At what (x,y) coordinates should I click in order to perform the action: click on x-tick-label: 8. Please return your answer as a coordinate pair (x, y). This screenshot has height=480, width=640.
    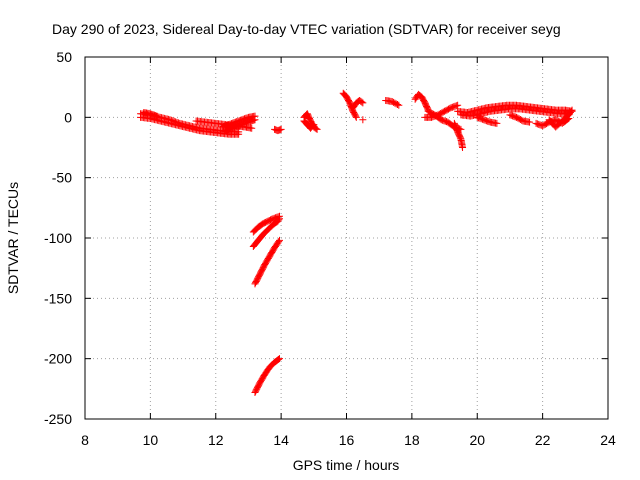
    Looking at the image, I should click on (85, 440).